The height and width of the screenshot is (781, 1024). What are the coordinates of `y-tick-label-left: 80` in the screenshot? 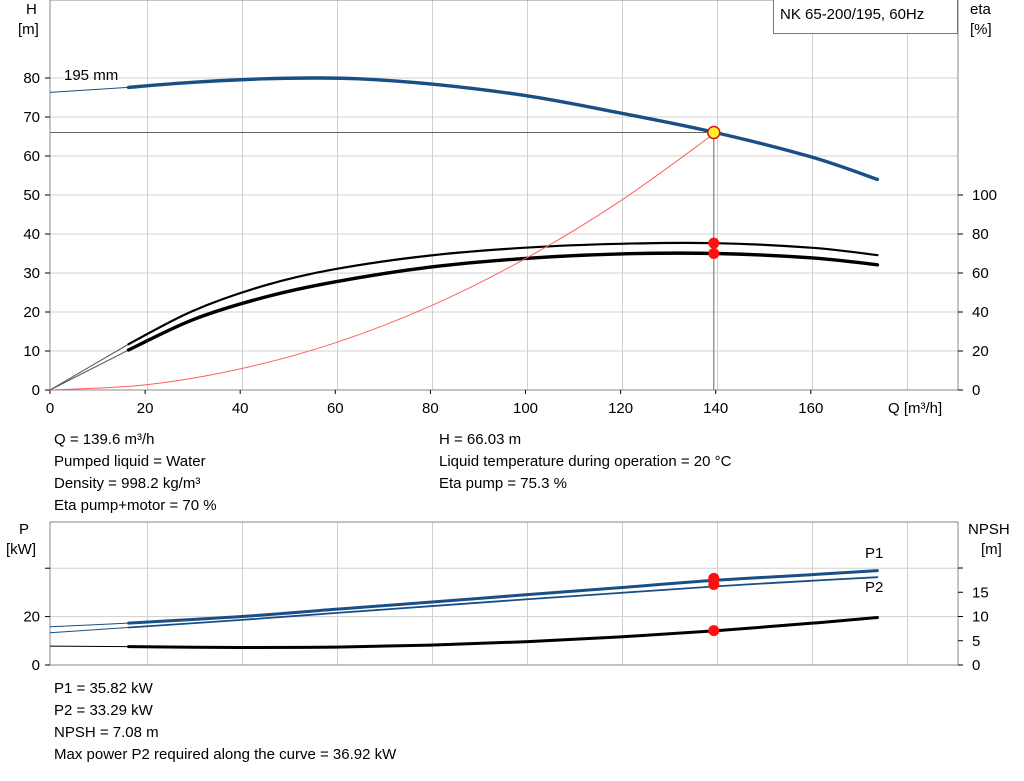 It's located at (31, 78).